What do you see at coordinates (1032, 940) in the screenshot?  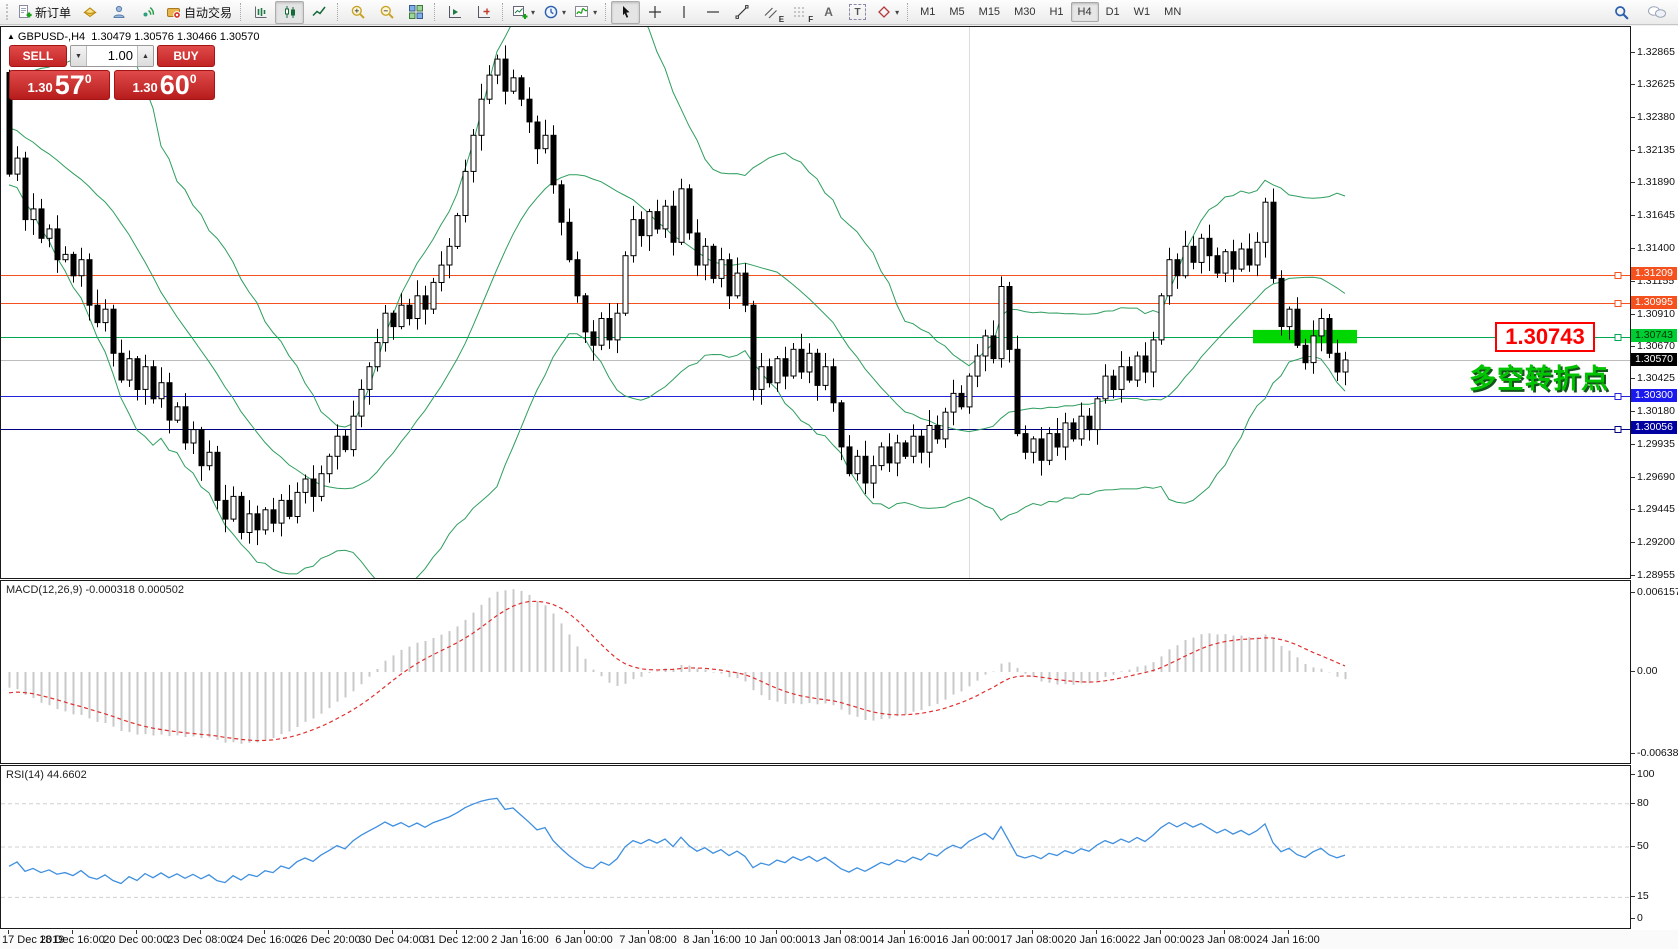 I see `time-axis-label: 17 Jan 08:00` at bounding box center [1032, 940].